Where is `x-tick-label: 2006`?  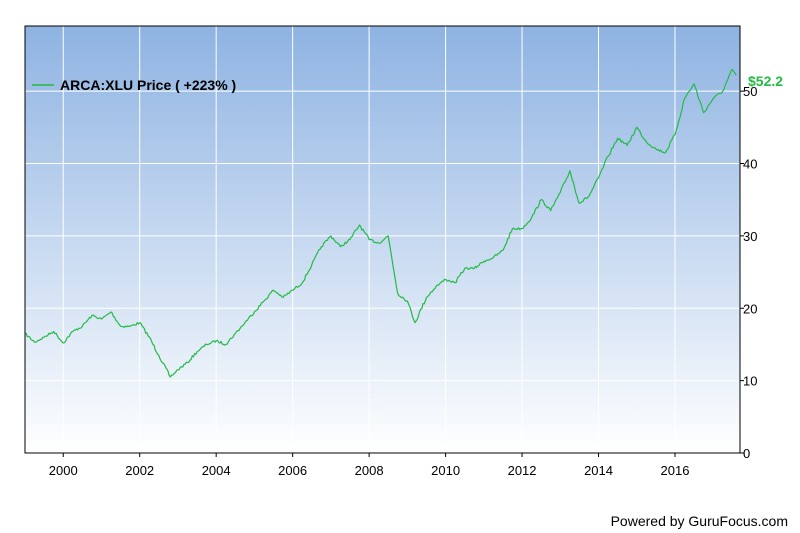
x-tick-label: 2006 is located at coordinates (292, 470).